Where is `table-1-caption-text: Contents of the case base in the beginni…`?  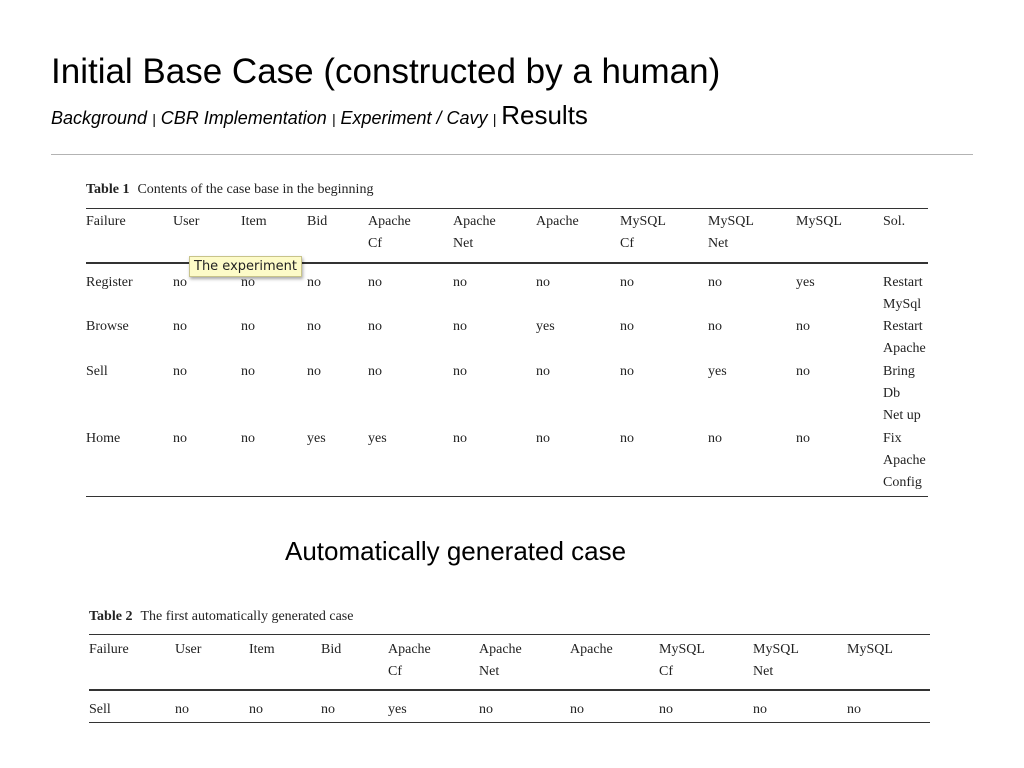
table-1-caption-text: Contents of the case base in the beginni… is located at coordinates (255, 189).